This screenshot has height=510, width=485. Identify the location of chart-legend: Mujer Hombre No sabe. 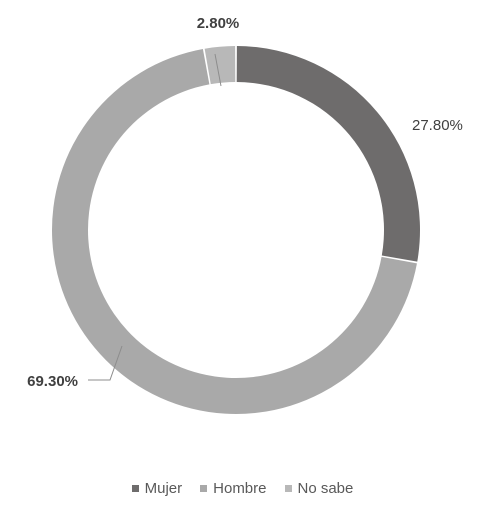
(242, 488).